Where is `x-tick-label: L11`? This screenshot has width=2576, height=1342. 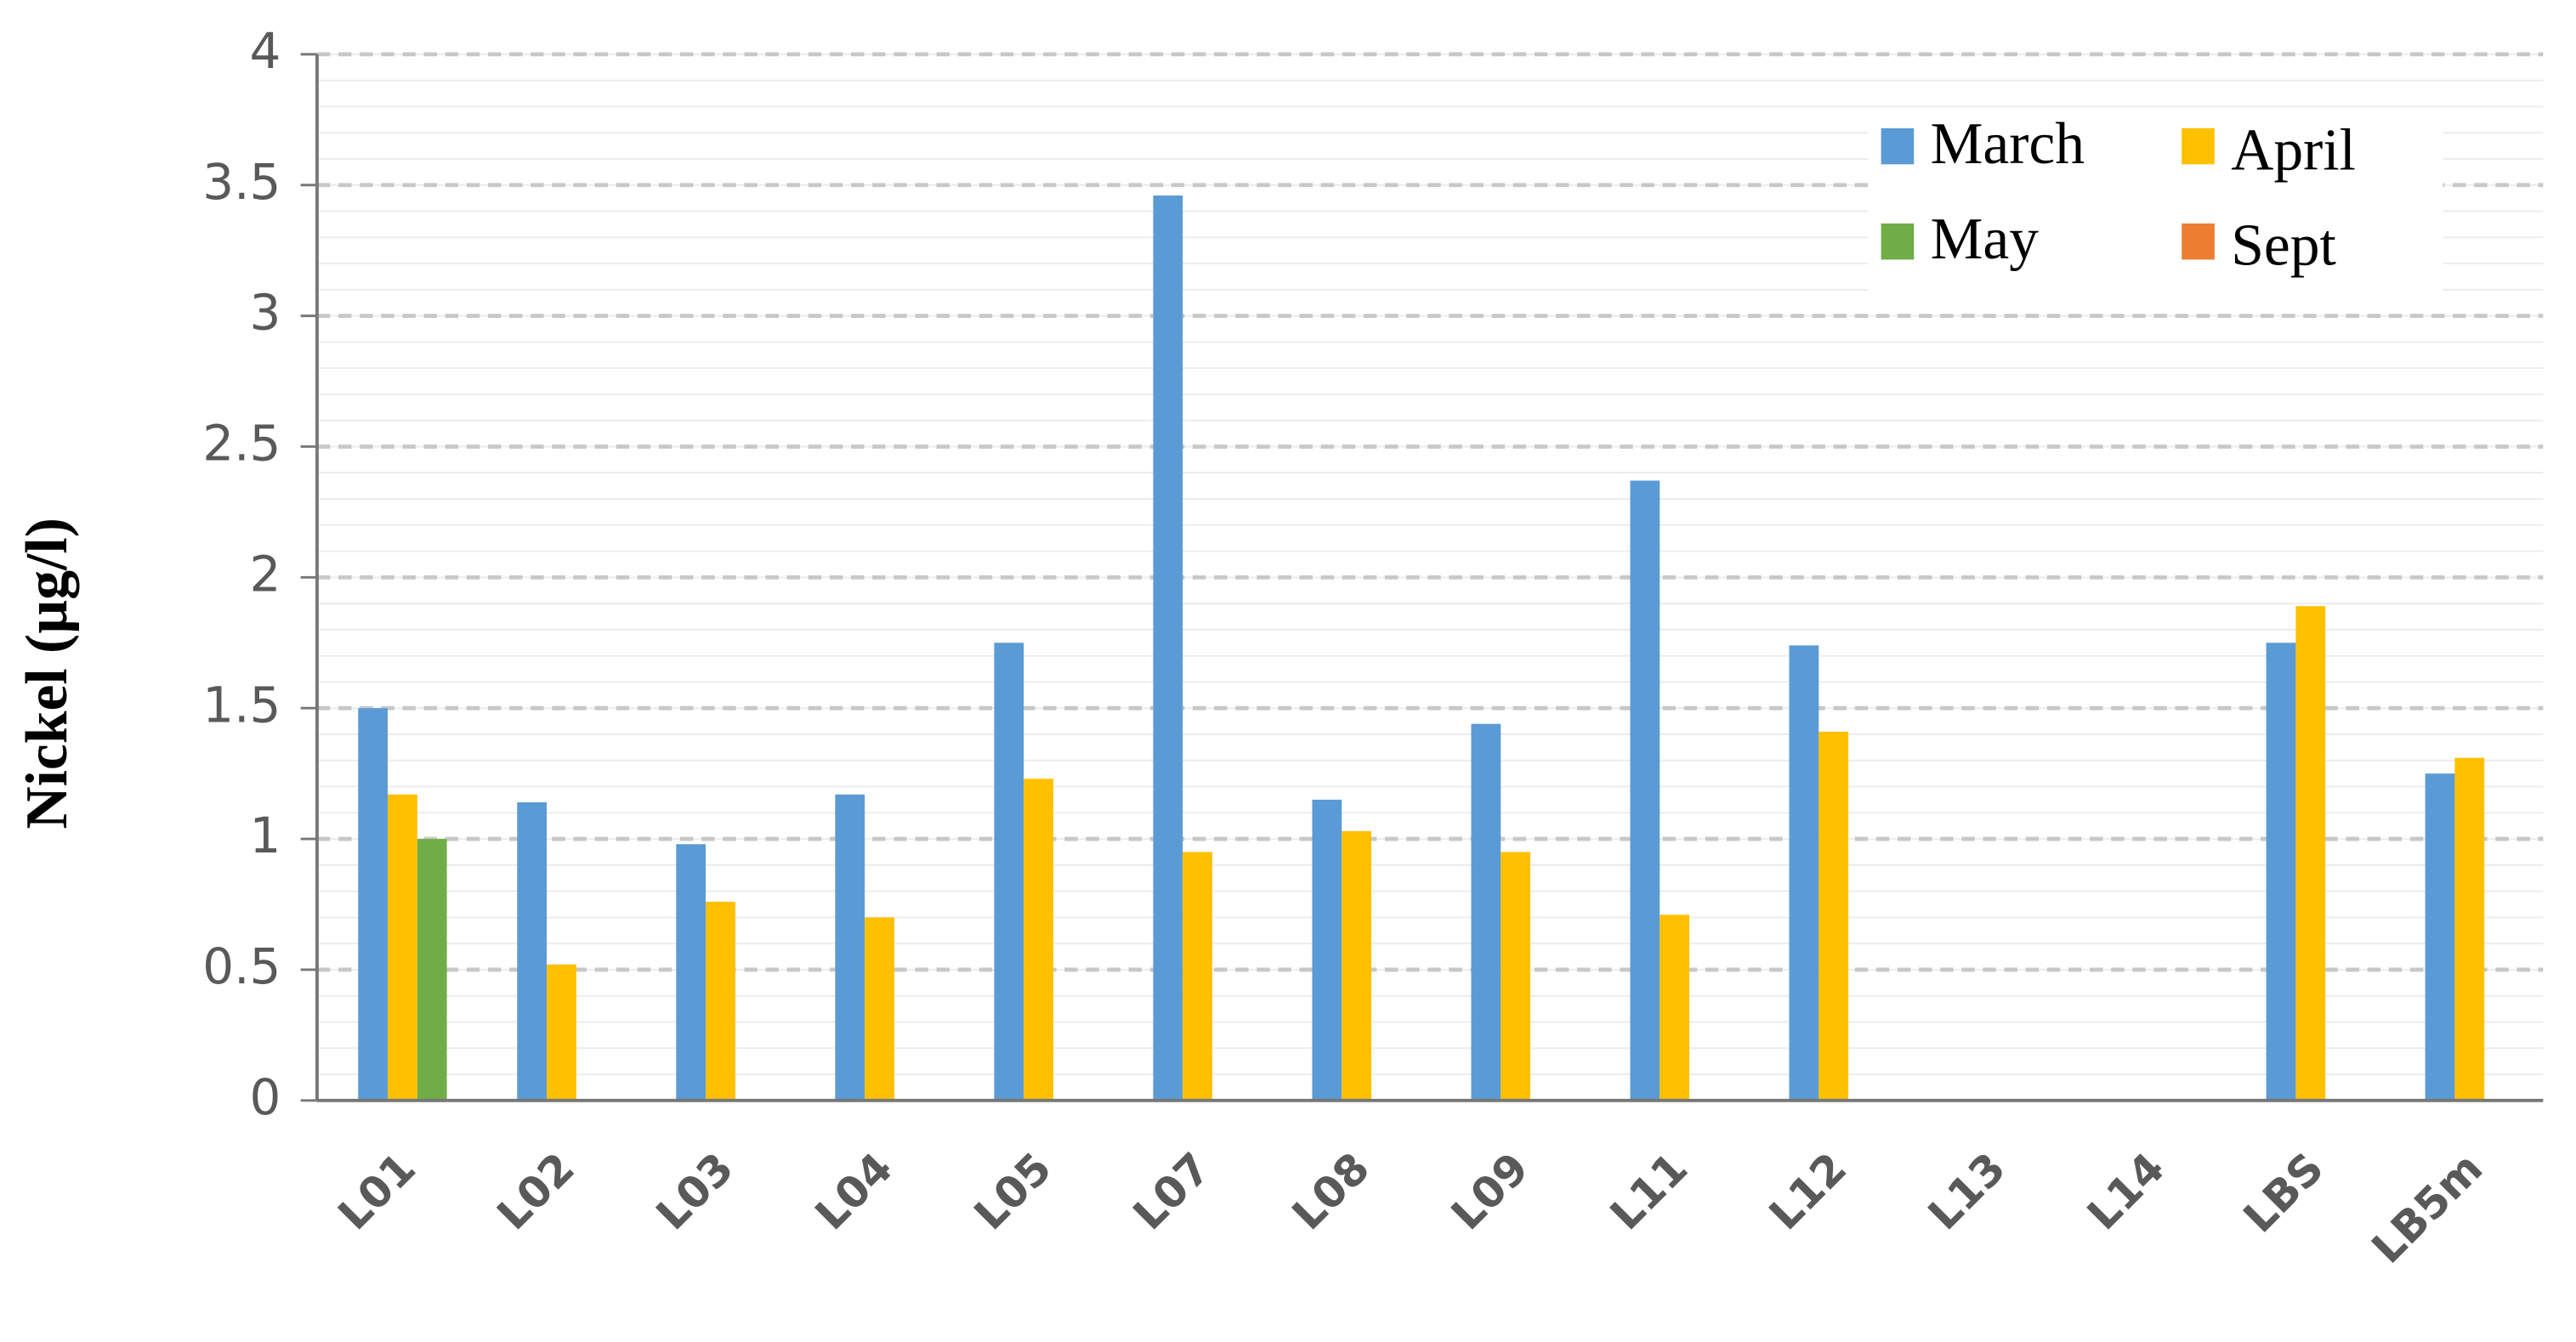
x-tick-label: L11 is located at coordinates (1649, 1192).